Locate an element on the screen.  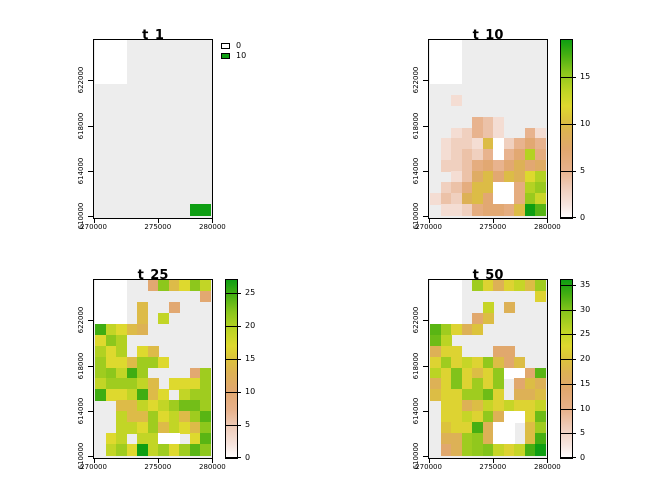
colorbar-tick-label: 0 is located at coordinates (583, 457).